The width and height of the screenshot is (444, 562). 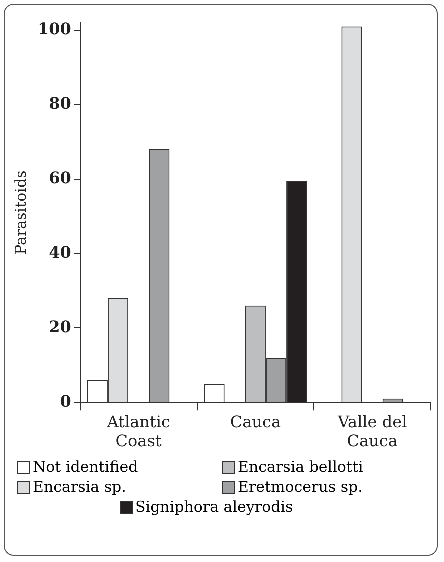 What do you see at coordinates (21, 212) in the screenshot?
I see `y-axis-title: Parasitoids` at bounding box center [21, 212].